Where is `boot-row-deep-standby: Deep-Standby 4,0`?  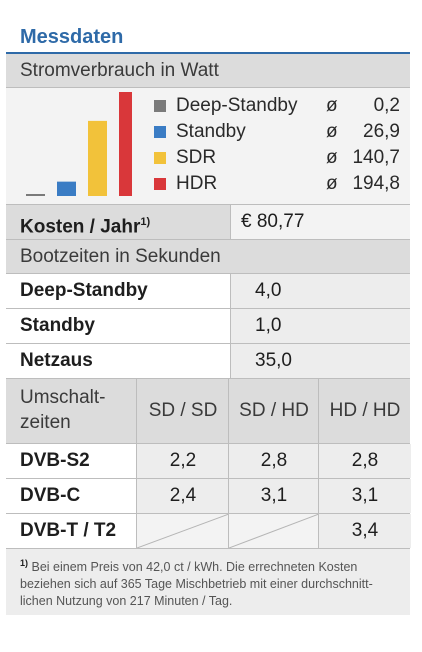
boot-row-deep-standby: Deep-Standby 4,0 is located at coordinates (208, 291).